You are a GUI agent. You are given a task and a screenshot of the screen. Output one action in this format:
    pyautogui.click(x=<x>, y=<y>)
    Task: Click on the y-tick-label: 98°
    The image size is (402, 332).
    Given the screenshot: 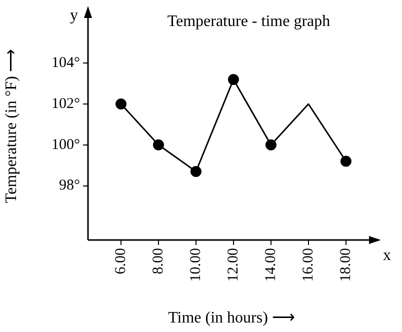 What is the action you would take?
    pyautogui.click(x=69, y=186)
    